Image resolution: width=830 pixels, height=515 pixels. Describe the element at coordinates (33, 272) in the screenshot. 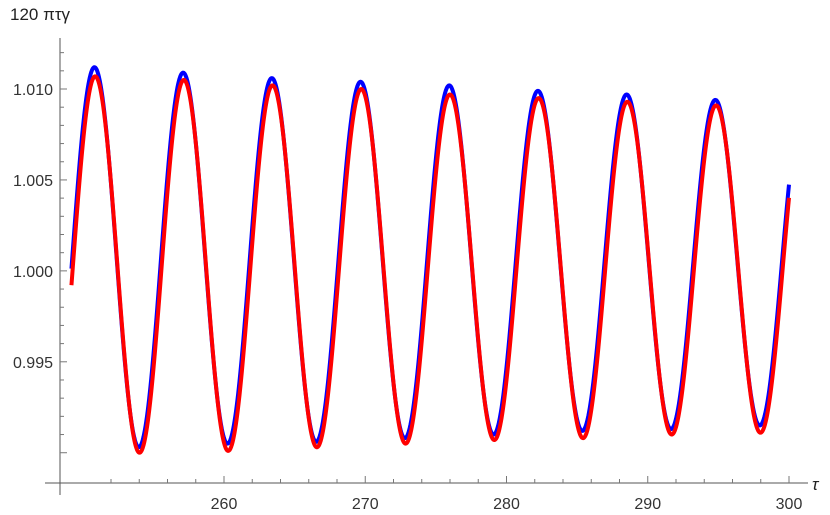

I see `y-tick-label: 1.000` at that location.